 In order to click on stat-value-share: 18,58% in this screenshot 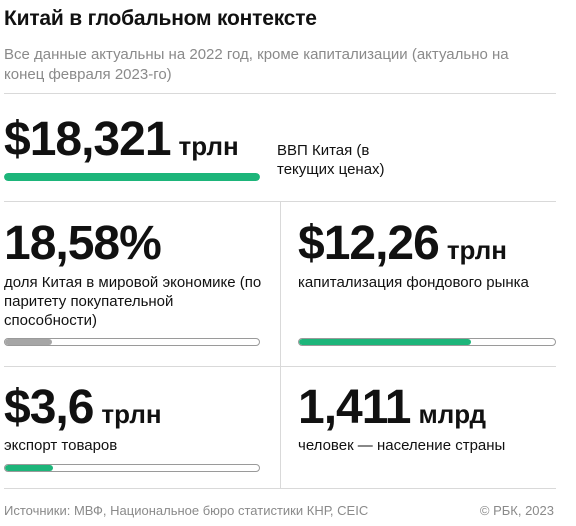, I will do `click(83, 243)`.